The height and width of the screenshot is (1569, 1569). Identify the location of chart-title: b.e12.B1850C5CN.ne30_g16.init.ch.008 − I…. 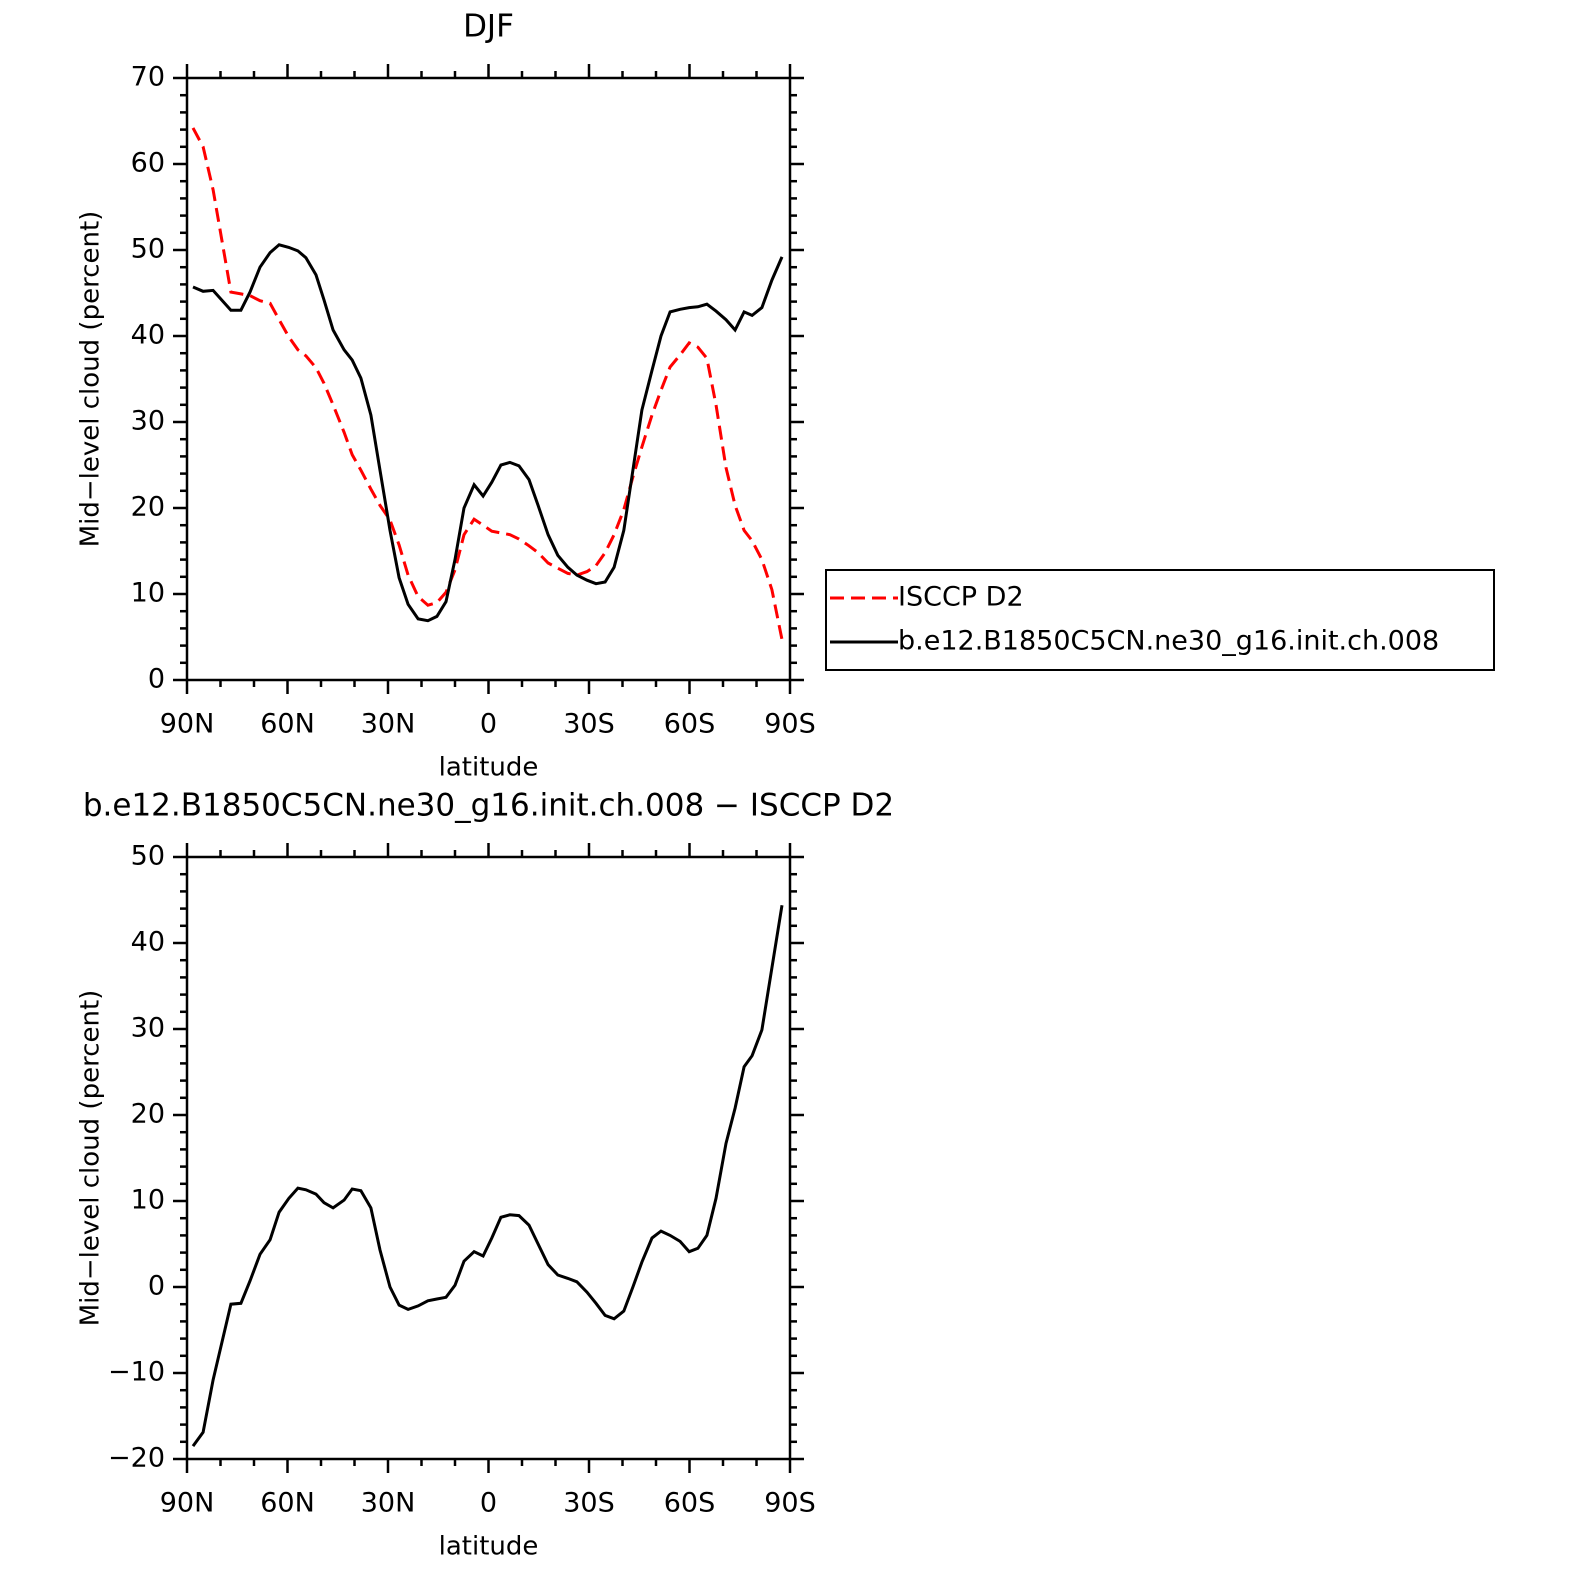
(488, 806).